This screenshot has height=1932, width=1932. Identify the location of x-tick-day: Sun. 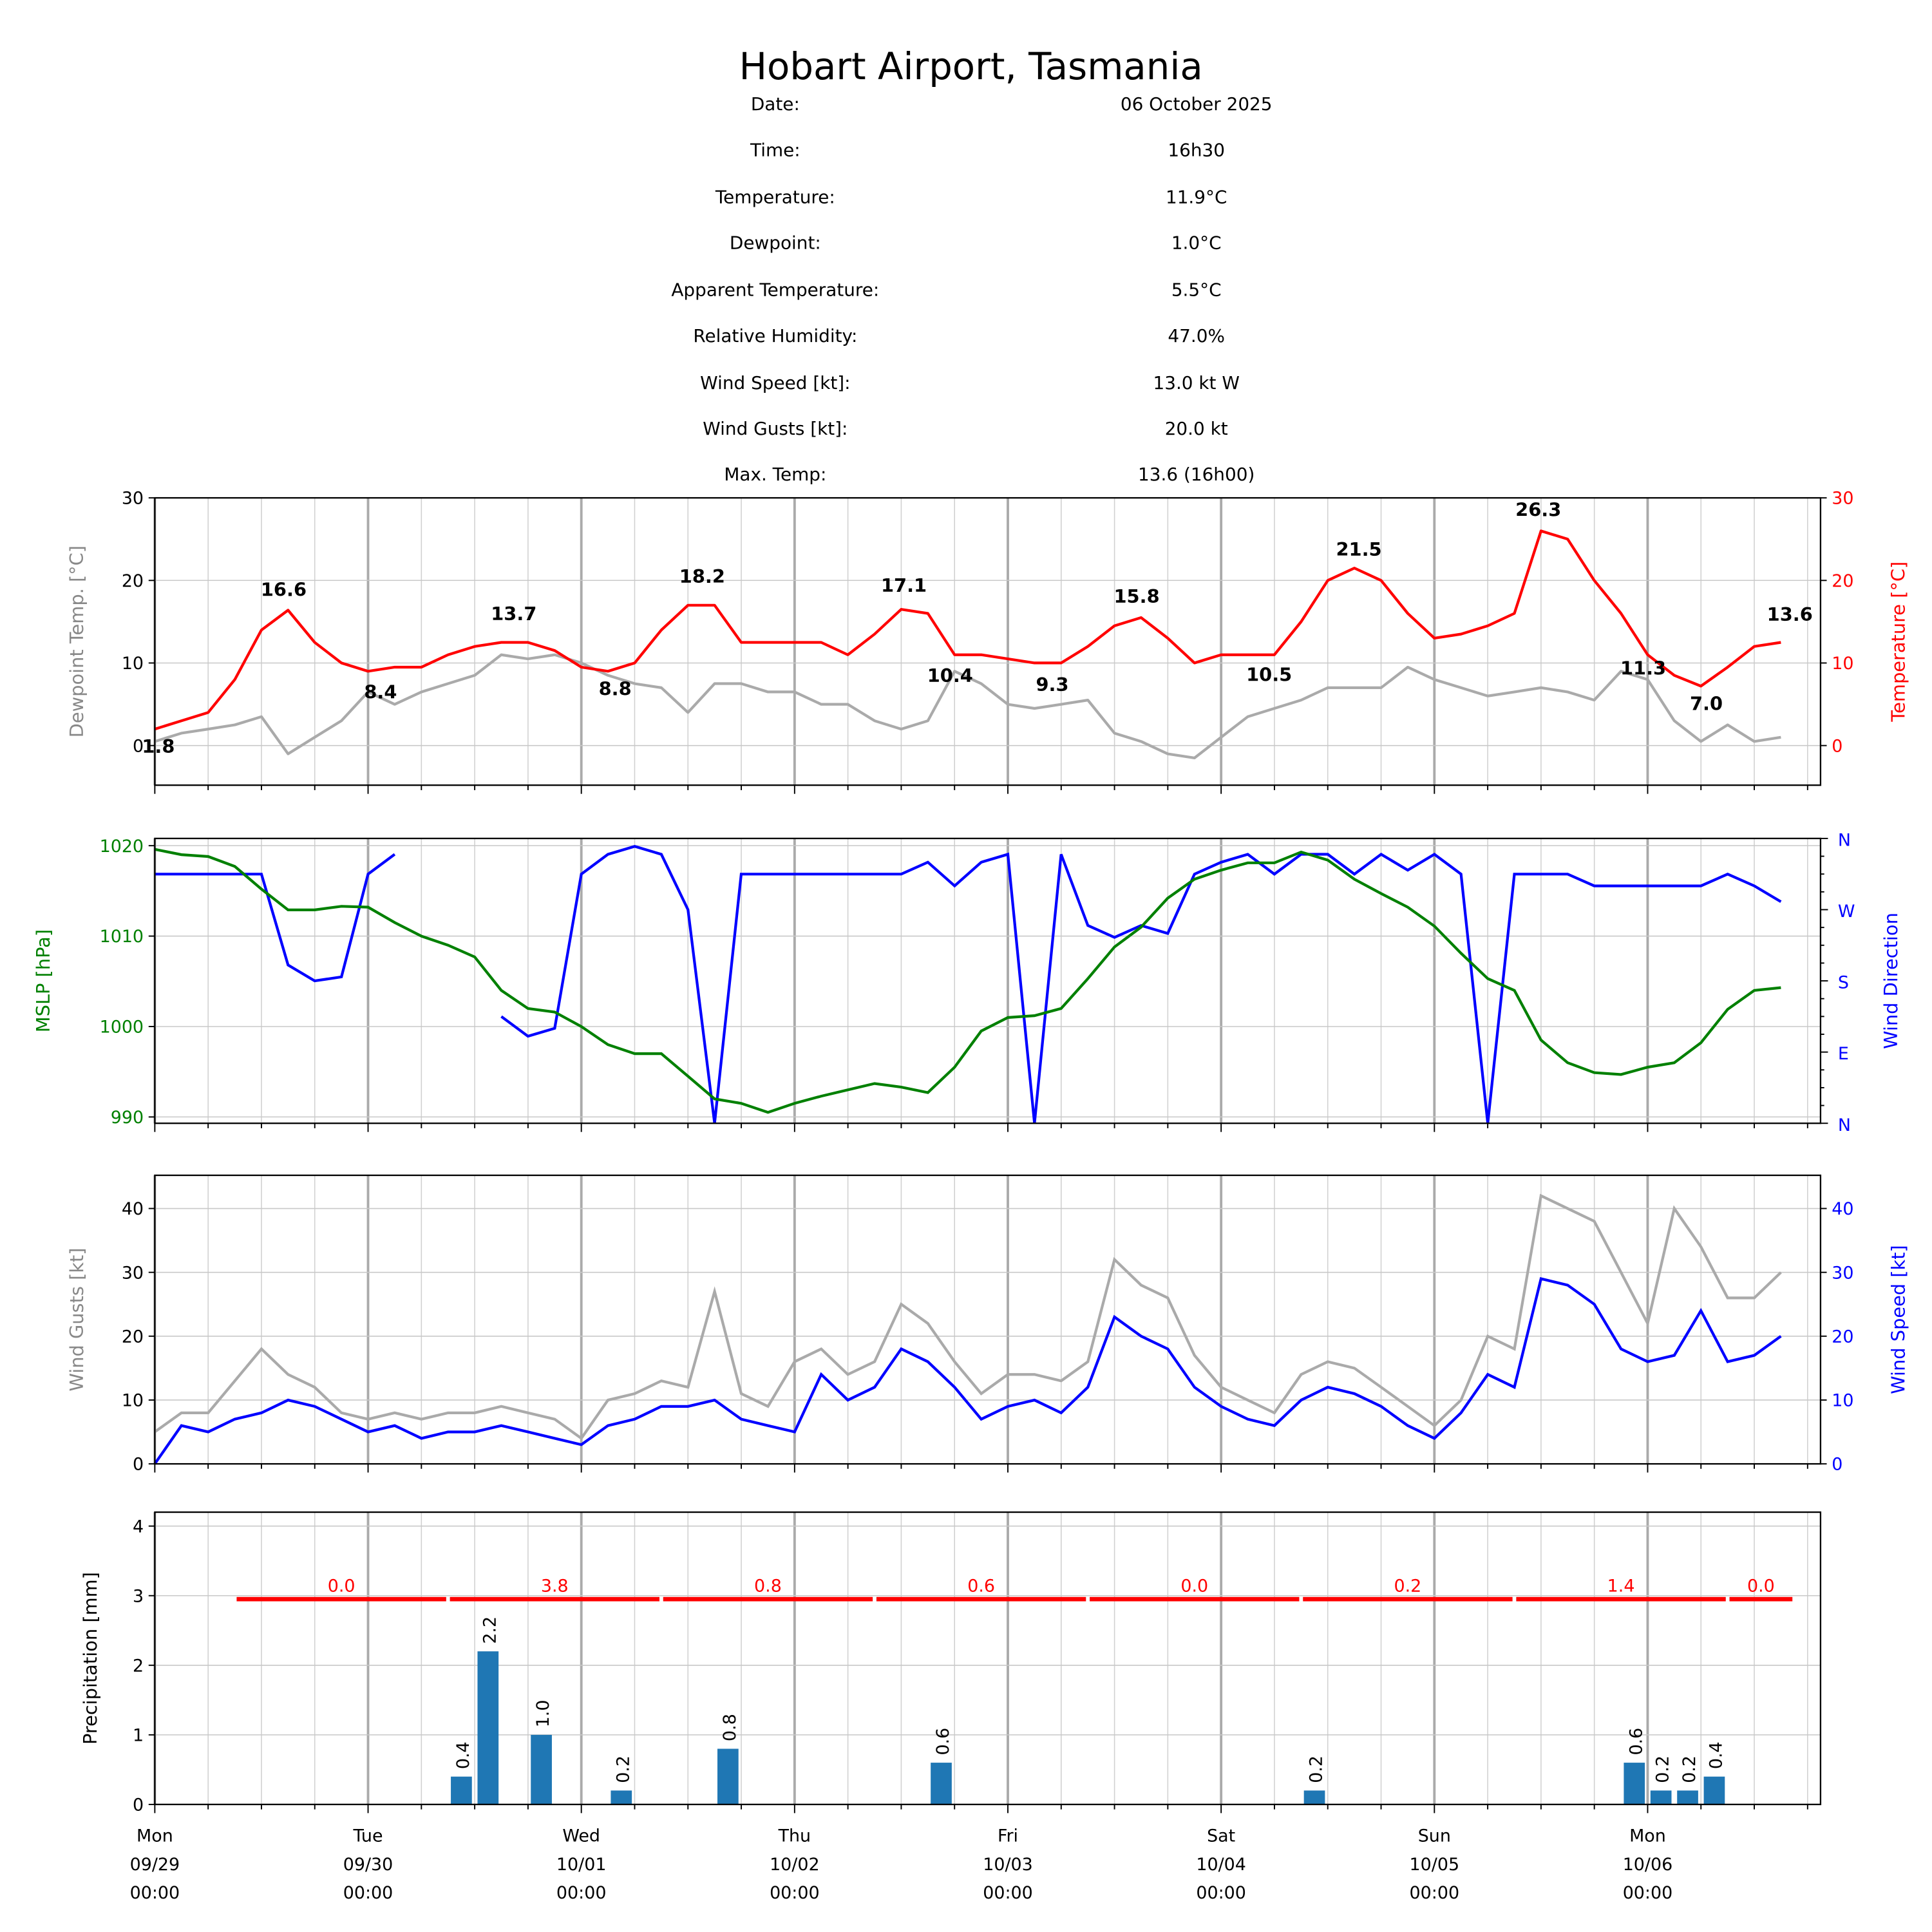
(1434, 1836).